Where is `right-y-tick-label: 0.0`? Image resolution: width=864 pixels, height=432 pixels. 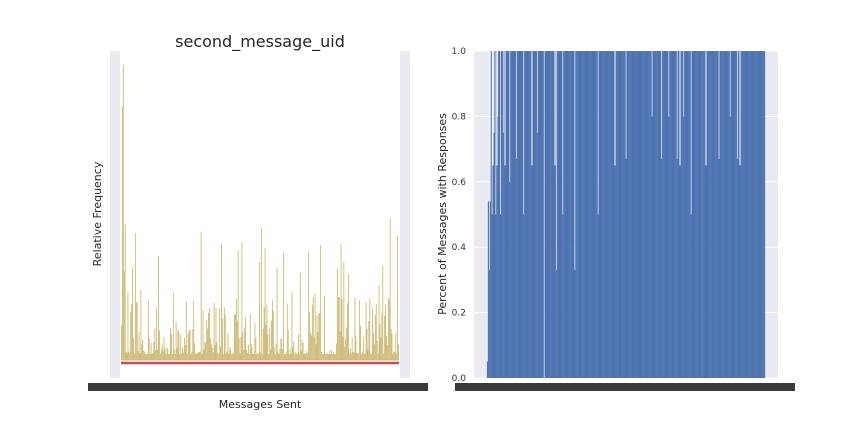
right-y-tick-label: 0.0 is located at coordinates (459, 379).